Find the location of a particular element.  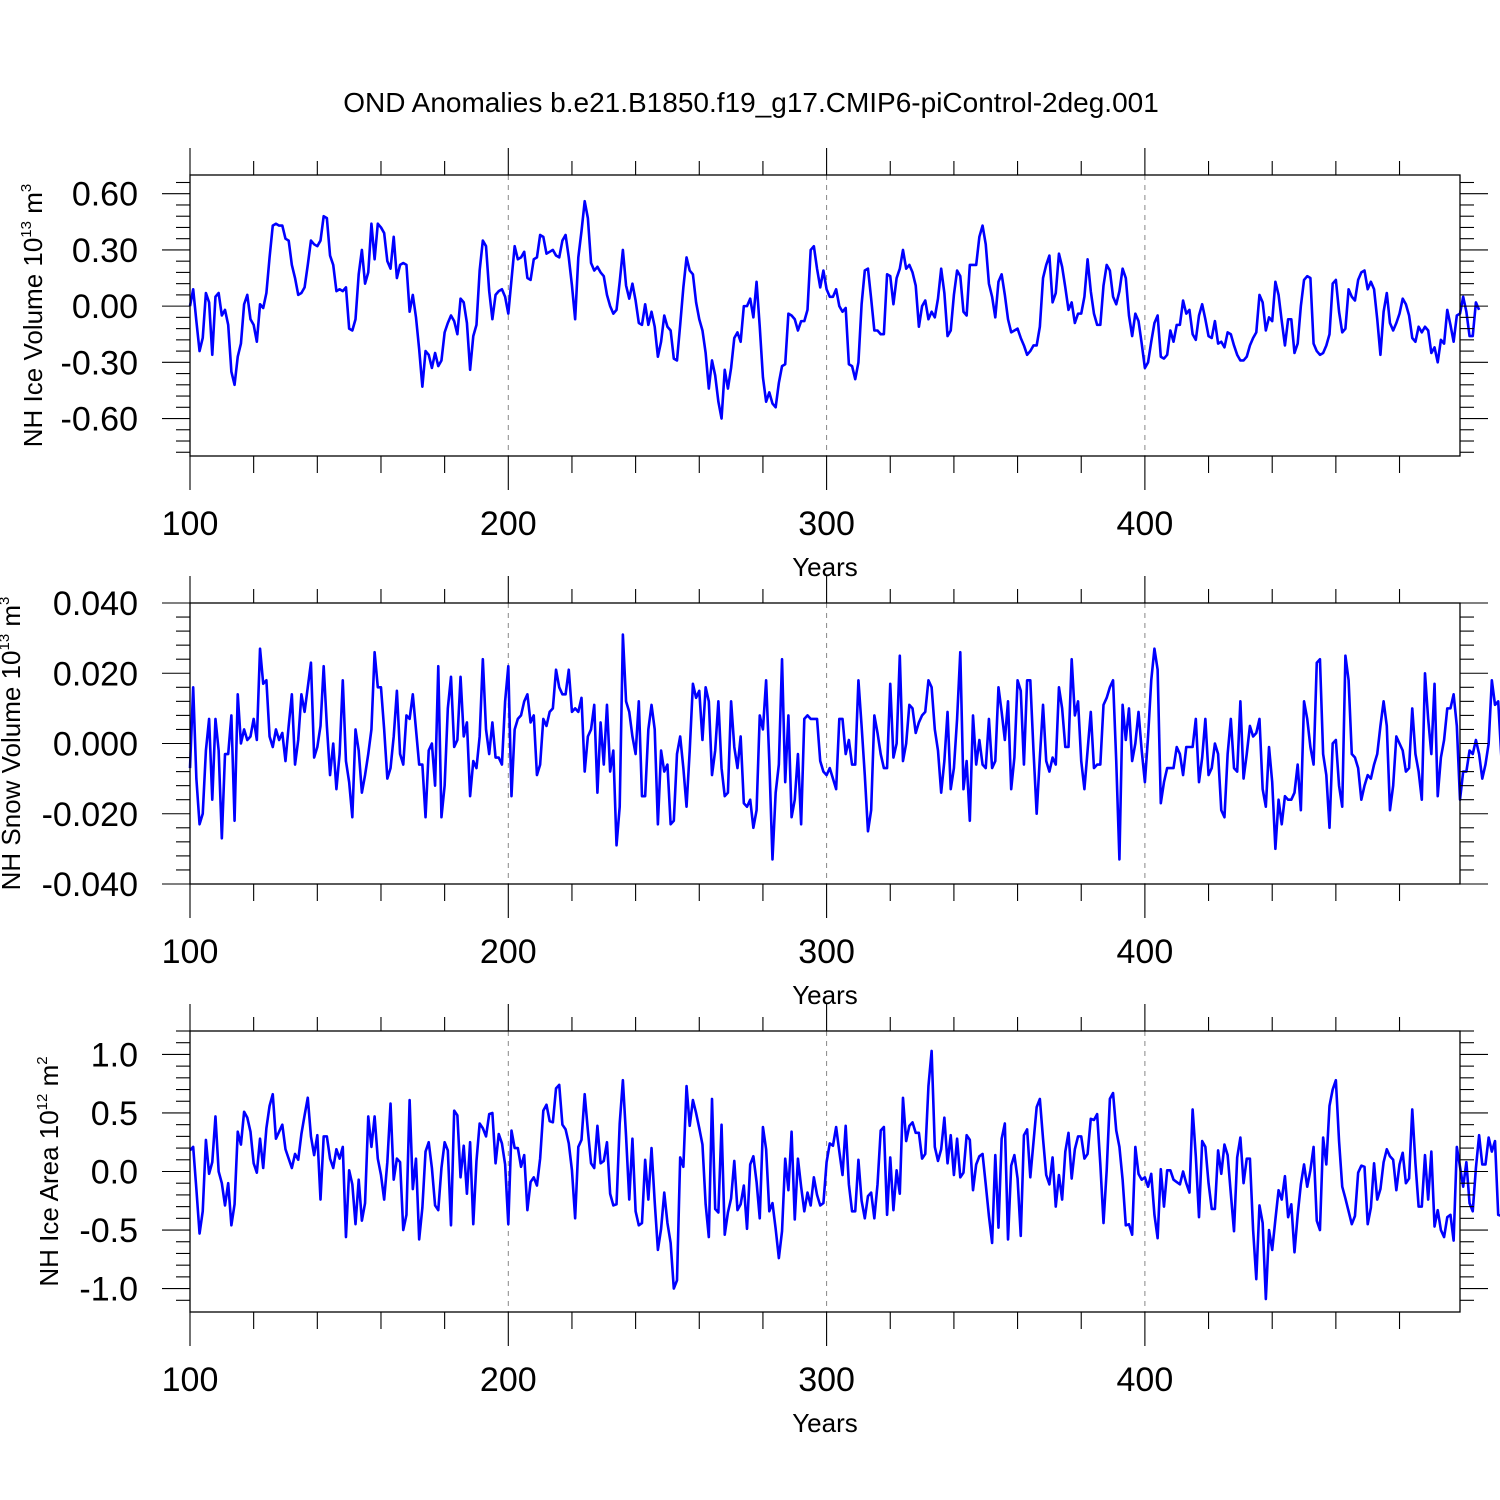

y-tick-label: 0.5 is located at coordinates (114, 1114).